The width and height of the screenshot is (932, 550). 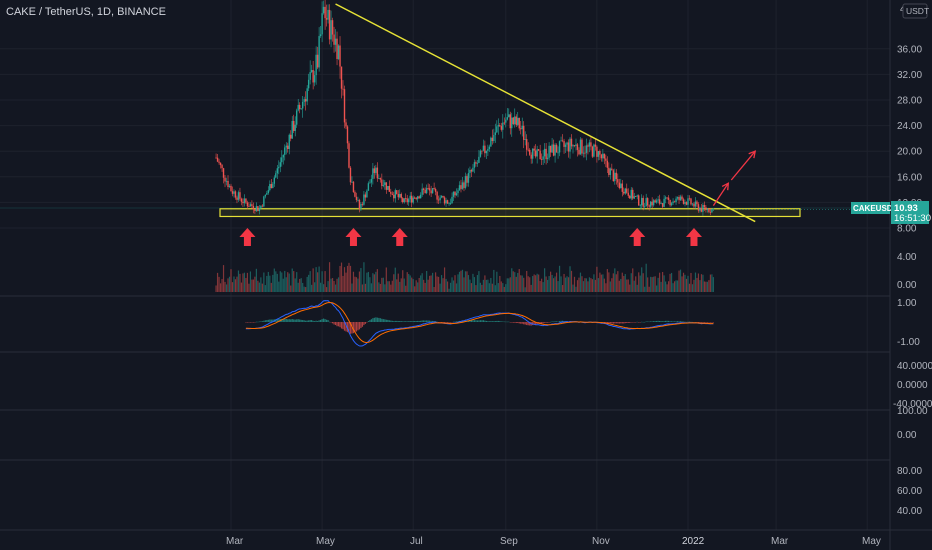 I want to click on pane4-axis: 100.00 0.00, so click(x=912, y=423).